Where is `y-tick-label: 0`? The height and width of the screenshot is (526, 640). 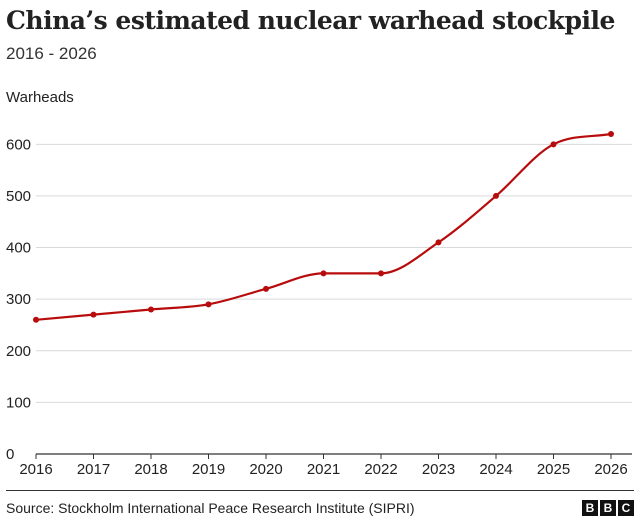
y-tick-label: 0 is located at coordinates (10, 454).